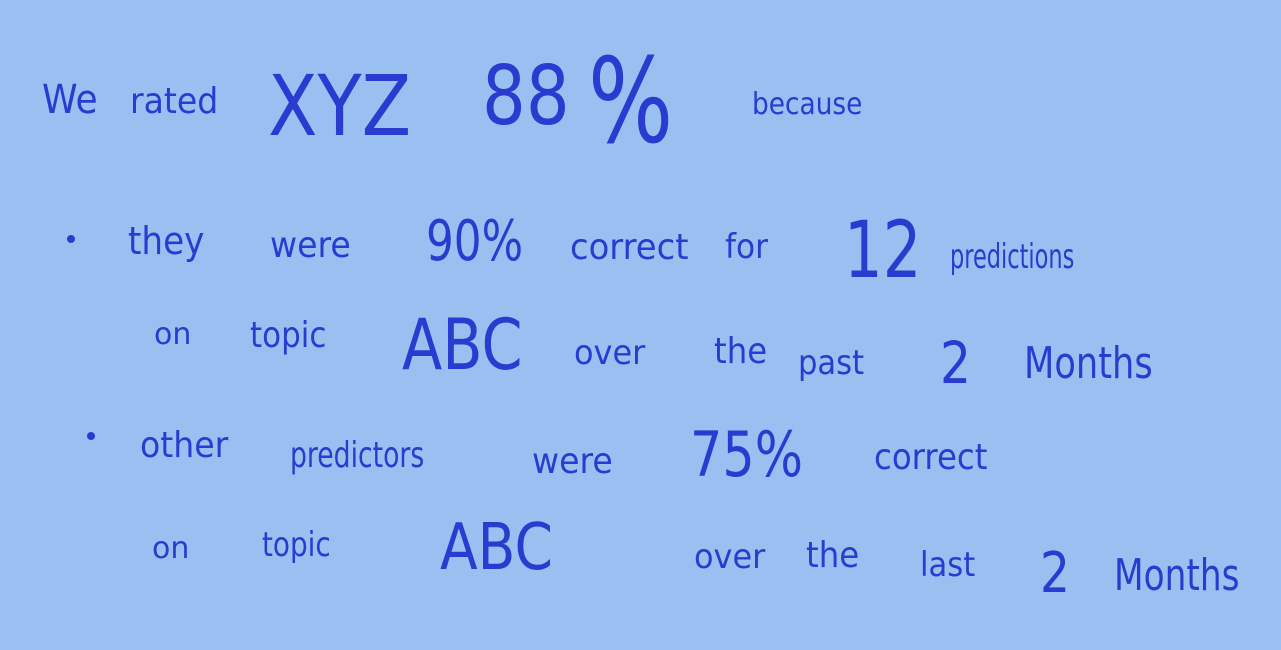 The height and width of the screenshot is (650, 1281). Describe the element at coordinates (174, 101) in the screenshot. I see `heading-word-rated: rated` at that location.